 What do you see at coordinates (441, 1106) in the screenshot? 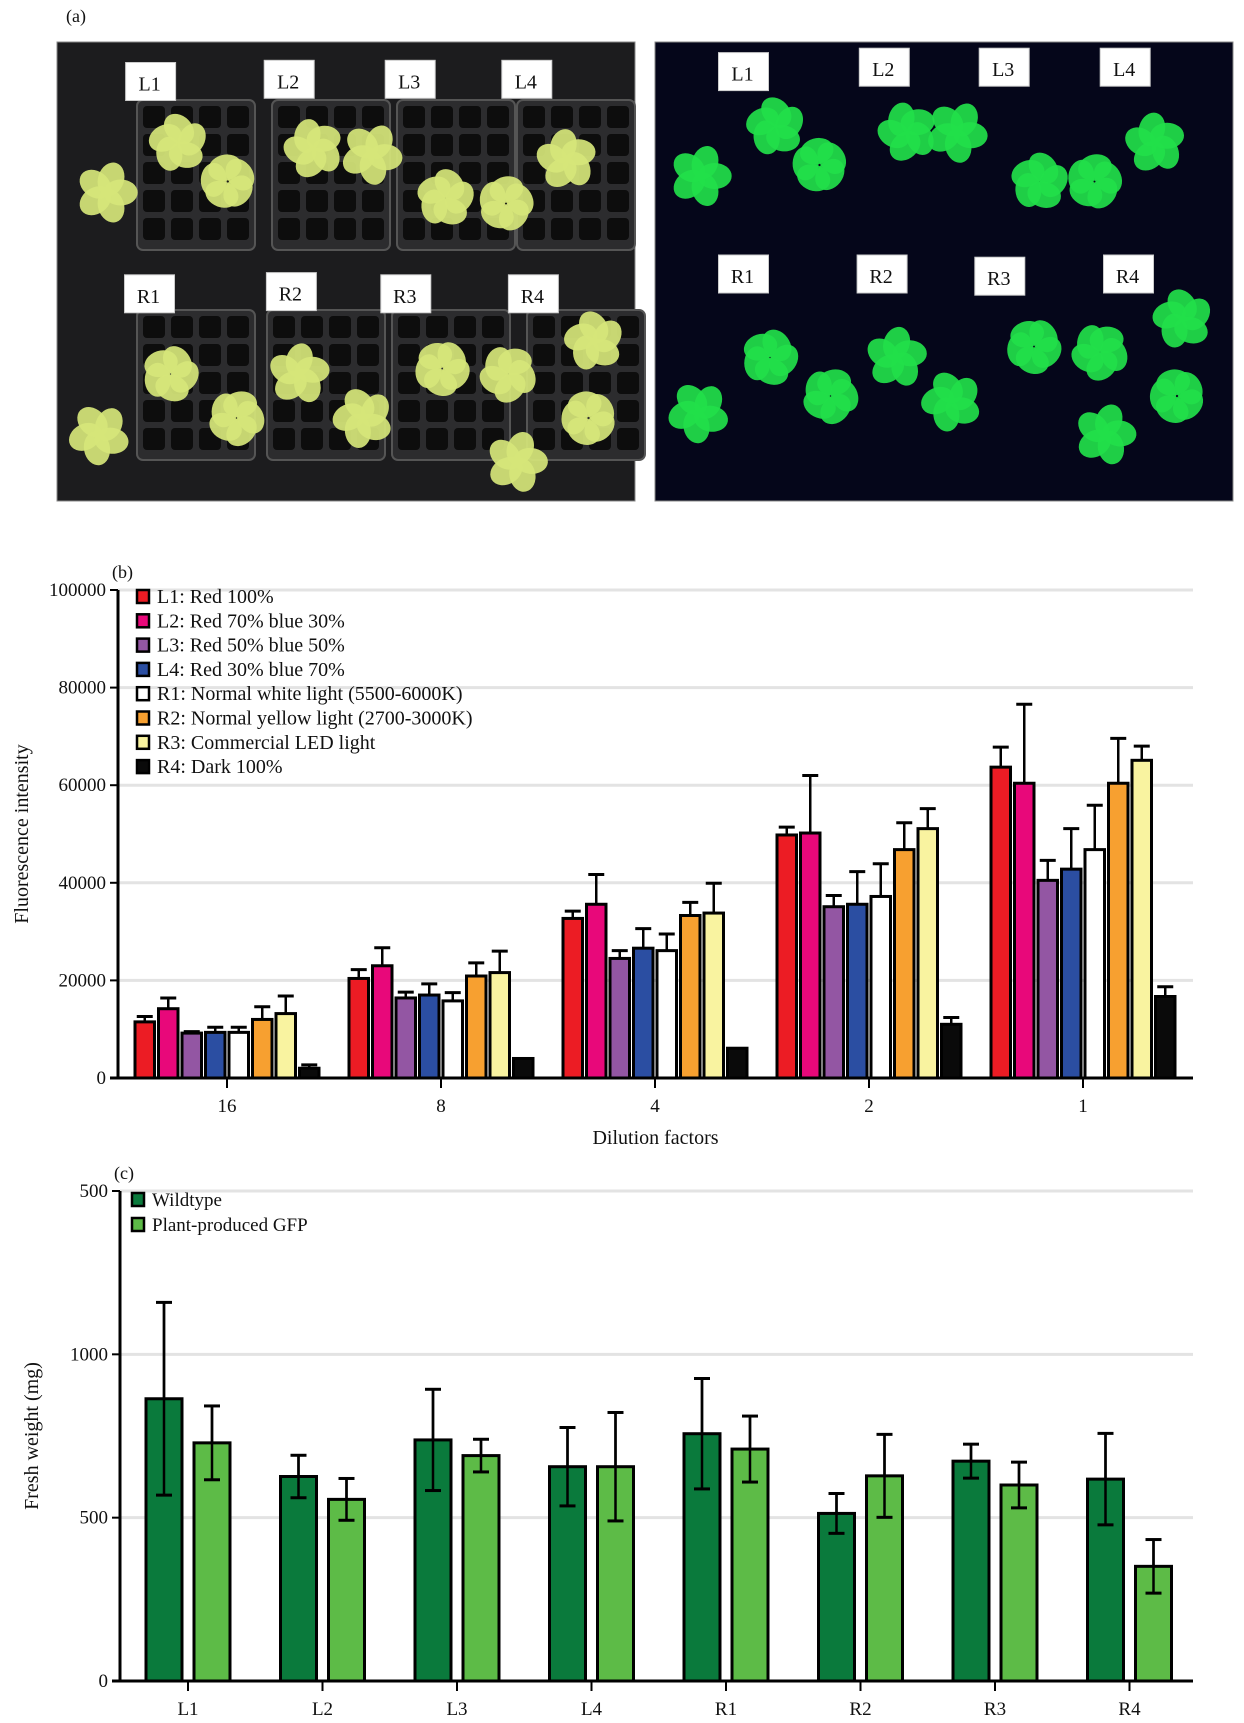
I see `x-tick-label: 8` at bounding box center [441, 1106].